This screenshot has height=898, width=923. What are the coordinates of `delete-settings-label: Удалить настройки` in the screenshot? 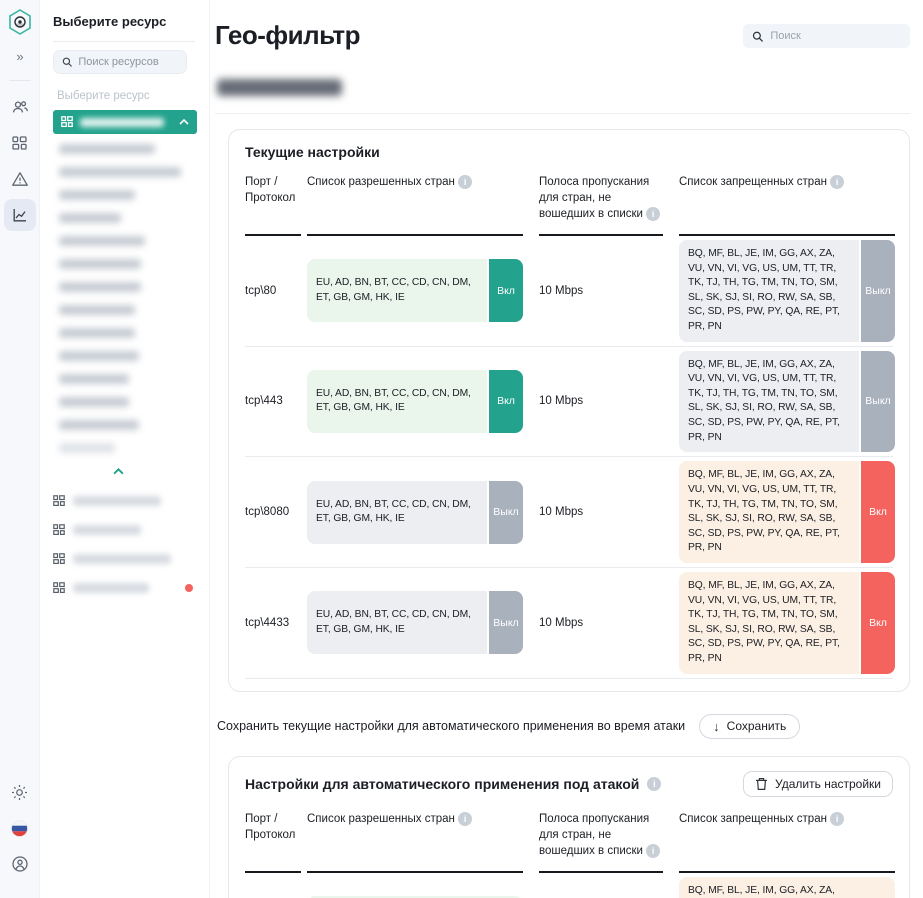 It's located at (828, 783).